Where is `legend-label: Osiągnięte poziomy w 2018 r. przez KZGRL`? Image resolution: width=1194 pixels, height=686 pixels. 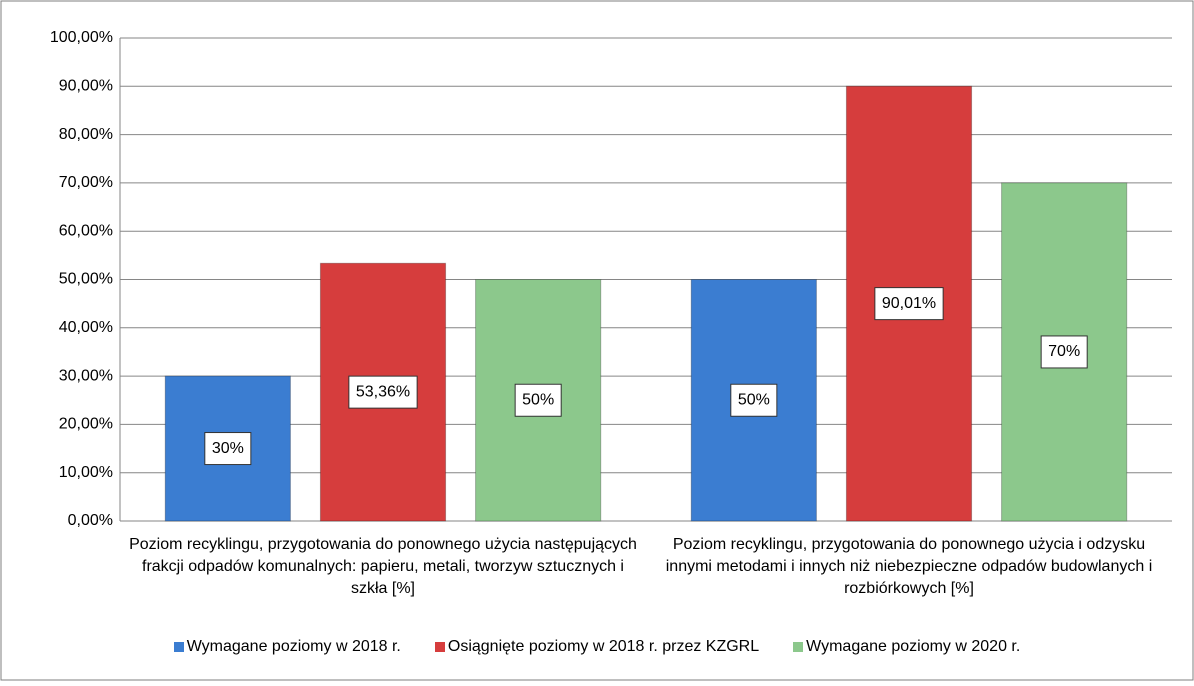
legend-label: Osiągnięte poziomy w 2018 r. przez KZGRL is located at coordinates (603, 646).